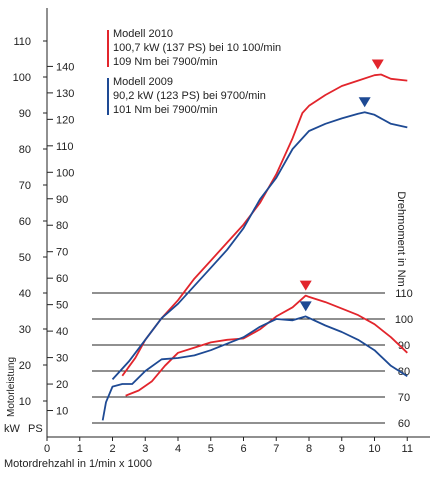  What do you see at coordinates (62, 253) in the screenshot?
I see `ps-tick-label: 70` at bounding box center [62, 253].